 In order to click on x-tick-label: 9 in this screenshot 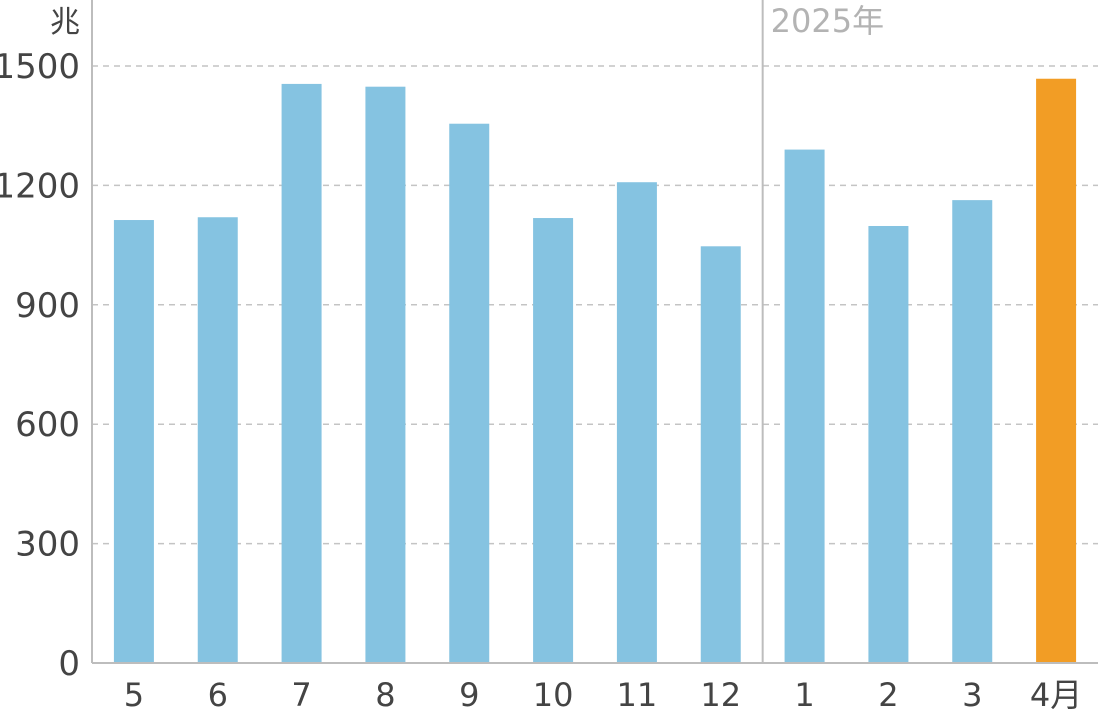, I will do `click(469, 694)`.